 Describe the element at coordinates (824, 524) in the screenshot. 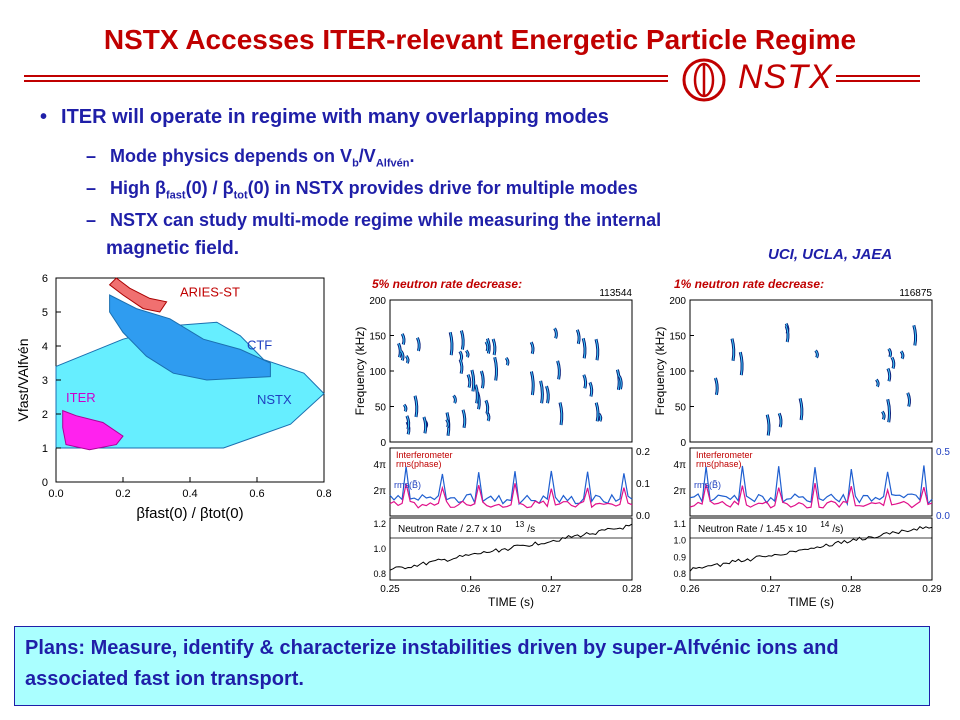

I see `neutron-exponent: 14` at that location.